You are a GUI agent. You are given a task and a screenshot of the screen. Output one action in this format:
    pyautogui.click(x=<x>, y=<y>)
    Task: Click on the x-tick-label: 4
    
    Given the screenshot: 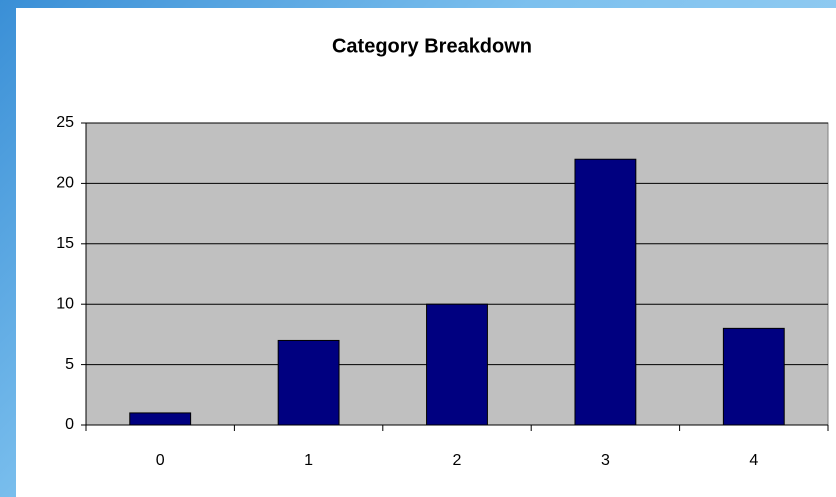 What is the action you would take?
    pyautogui.click(x=753, y=460)
    